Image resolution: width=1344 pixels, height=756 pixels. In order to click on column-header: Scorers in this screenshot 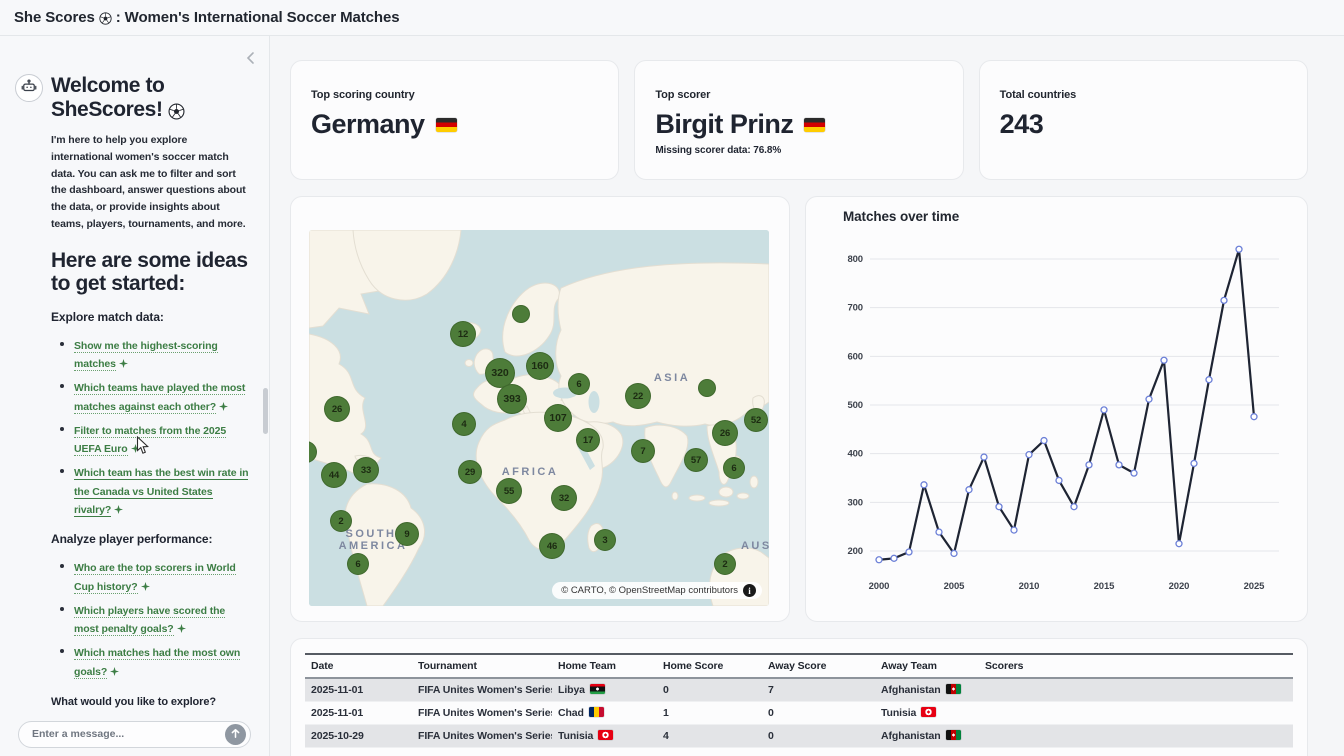, I will do `click(1004, 666)`.